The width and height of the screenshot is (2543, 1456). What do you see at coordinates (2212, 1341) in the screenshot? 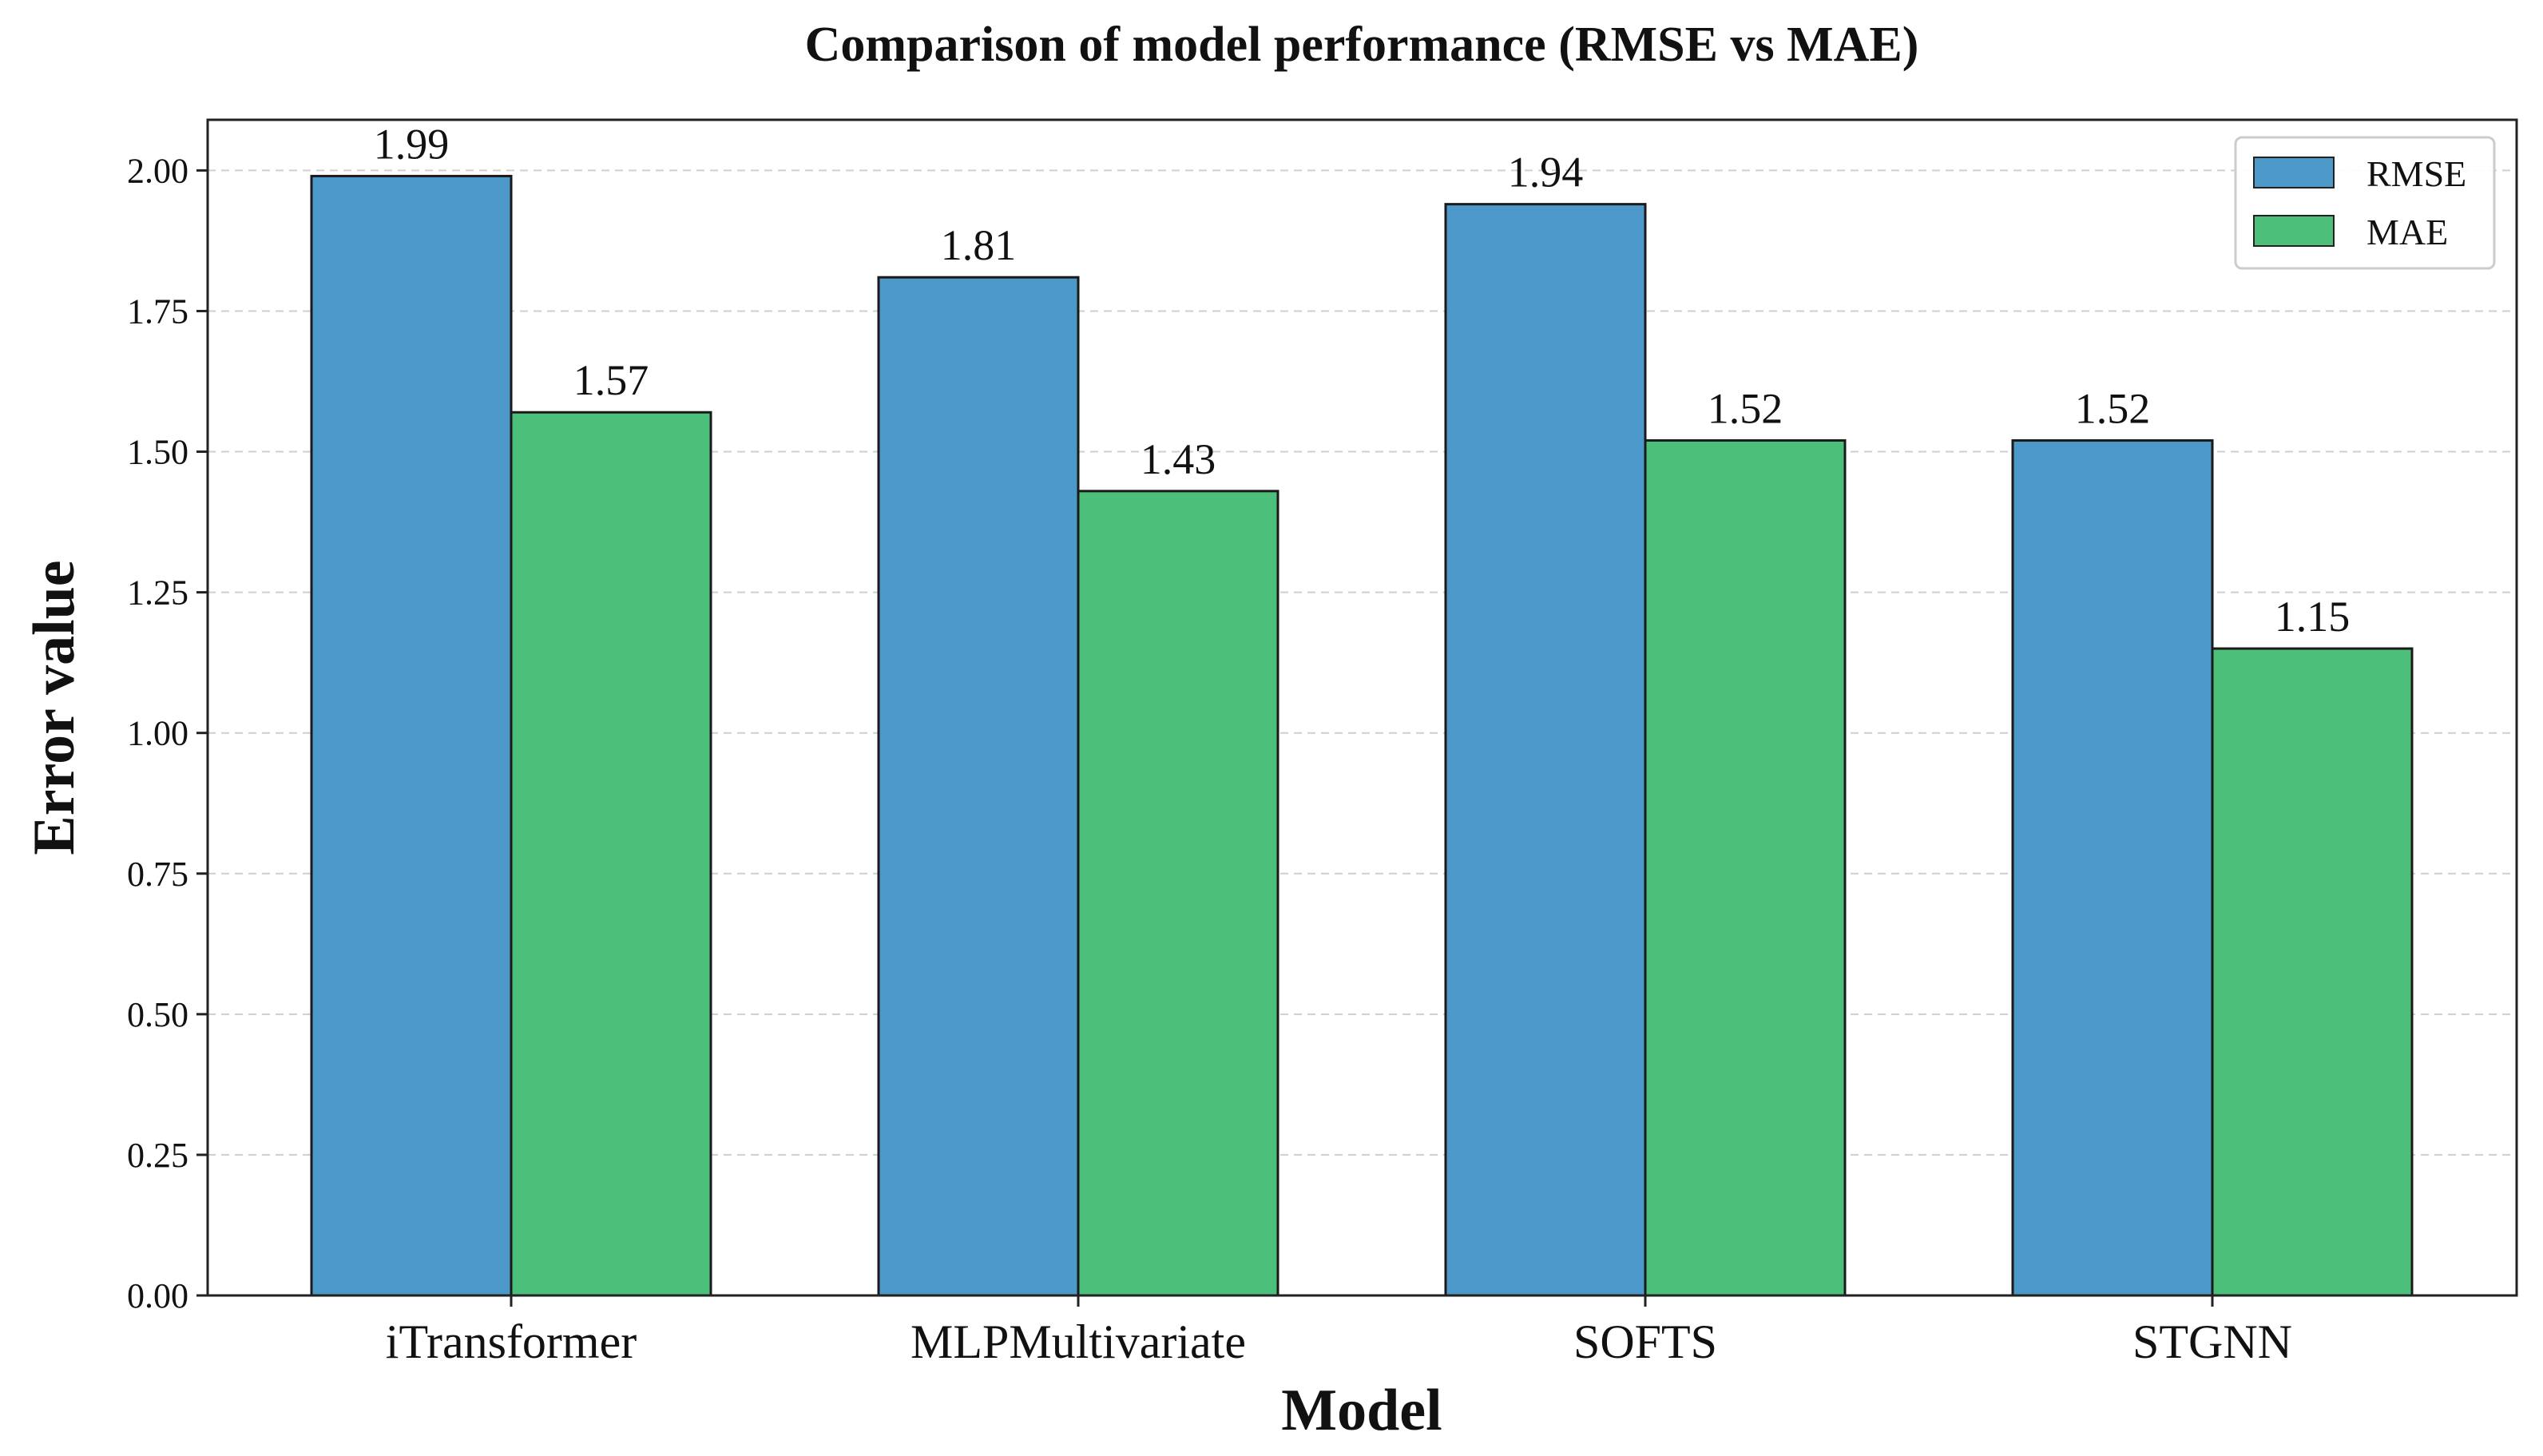
I see `x-tick-label-stgnn: STGNN` at bounding box center [2212, 1341].